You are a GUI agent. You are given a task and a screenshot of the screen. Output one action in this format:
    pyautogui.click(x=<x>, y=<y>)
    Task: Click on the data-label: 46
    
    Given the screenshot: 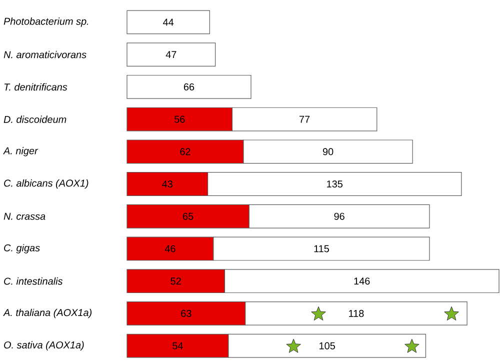 What is the action you would take?
    pyautogui.click(x=170, y=248)
    